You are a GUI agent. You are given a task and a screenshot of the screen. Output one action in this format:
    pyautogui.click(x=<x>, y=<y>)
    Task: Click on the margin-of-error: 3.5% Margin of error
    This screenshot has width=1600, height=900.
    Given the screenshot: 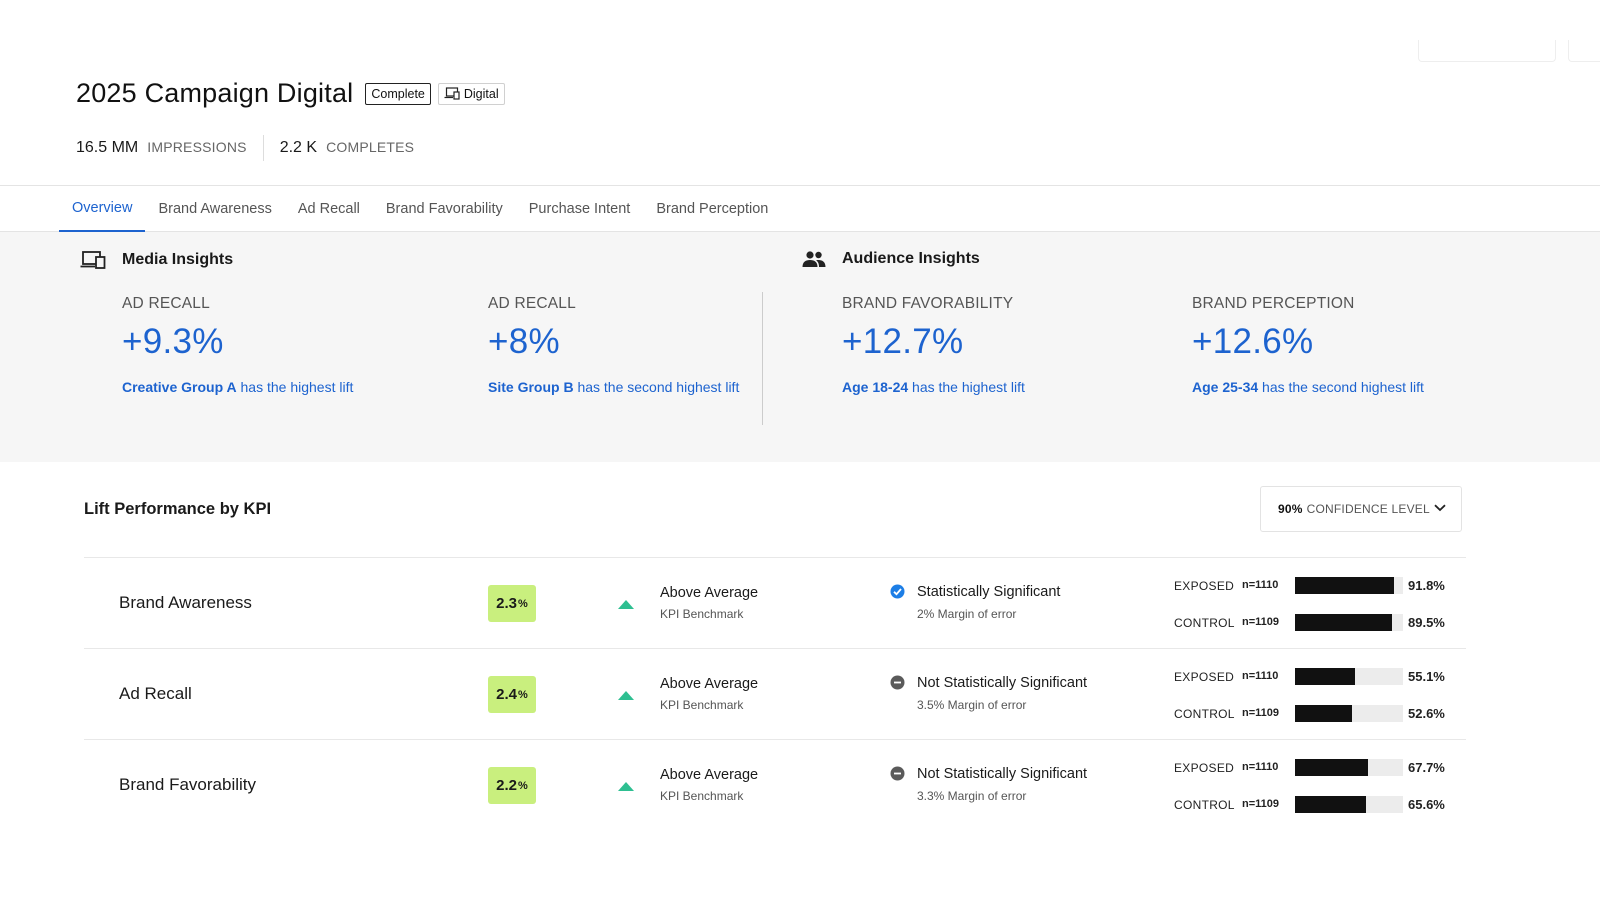 What is the action you would take?
    pyautogui.click(x=972, y=705)
    